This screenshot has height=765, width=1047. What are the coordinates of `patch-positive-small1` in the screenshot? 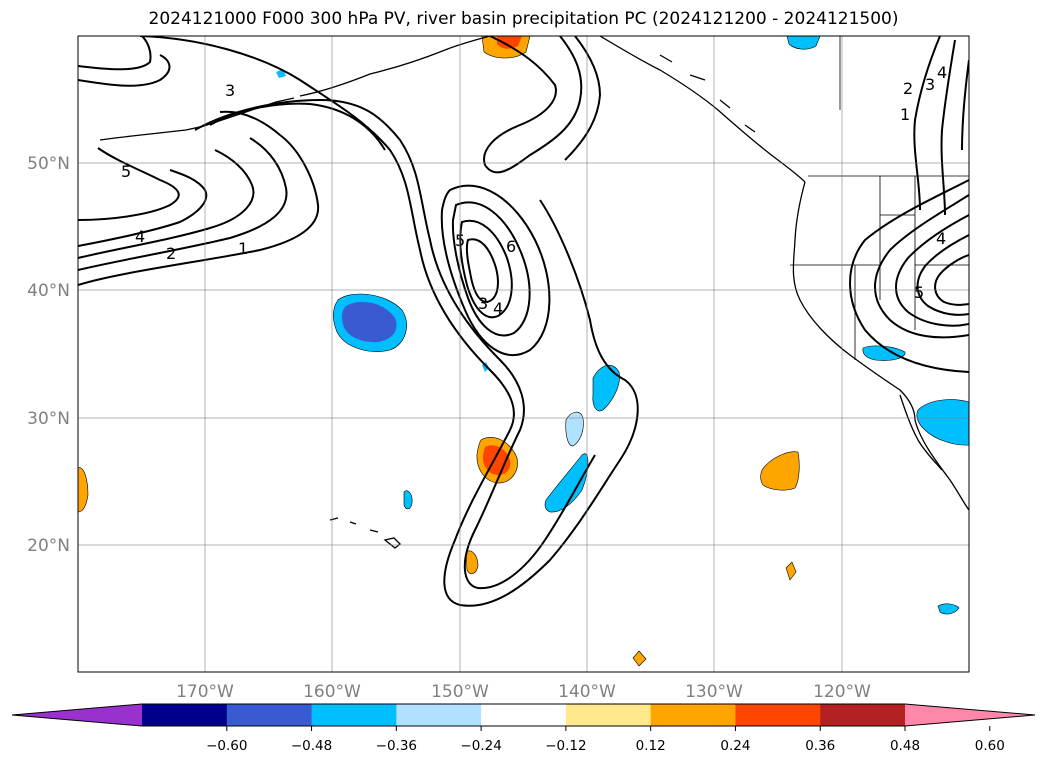 It's located at (472, 562).